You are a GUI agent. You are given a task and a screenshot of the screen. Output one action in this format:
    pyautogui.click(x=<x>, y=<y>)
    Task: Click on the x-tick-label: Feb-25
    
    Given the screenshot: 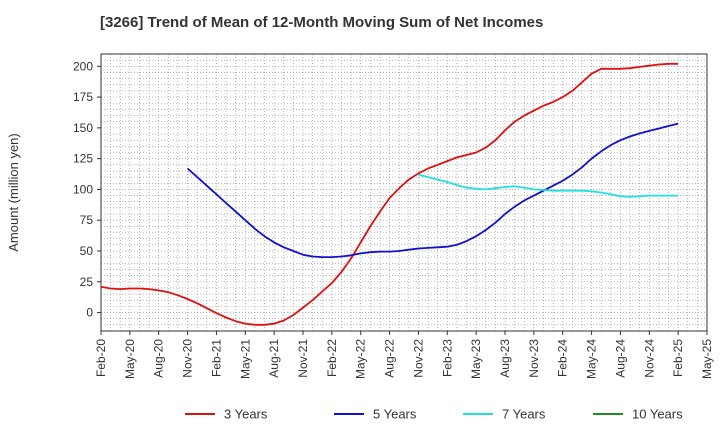 What is the action you would take?
    pyautogui.click(x=678, y=358)
    